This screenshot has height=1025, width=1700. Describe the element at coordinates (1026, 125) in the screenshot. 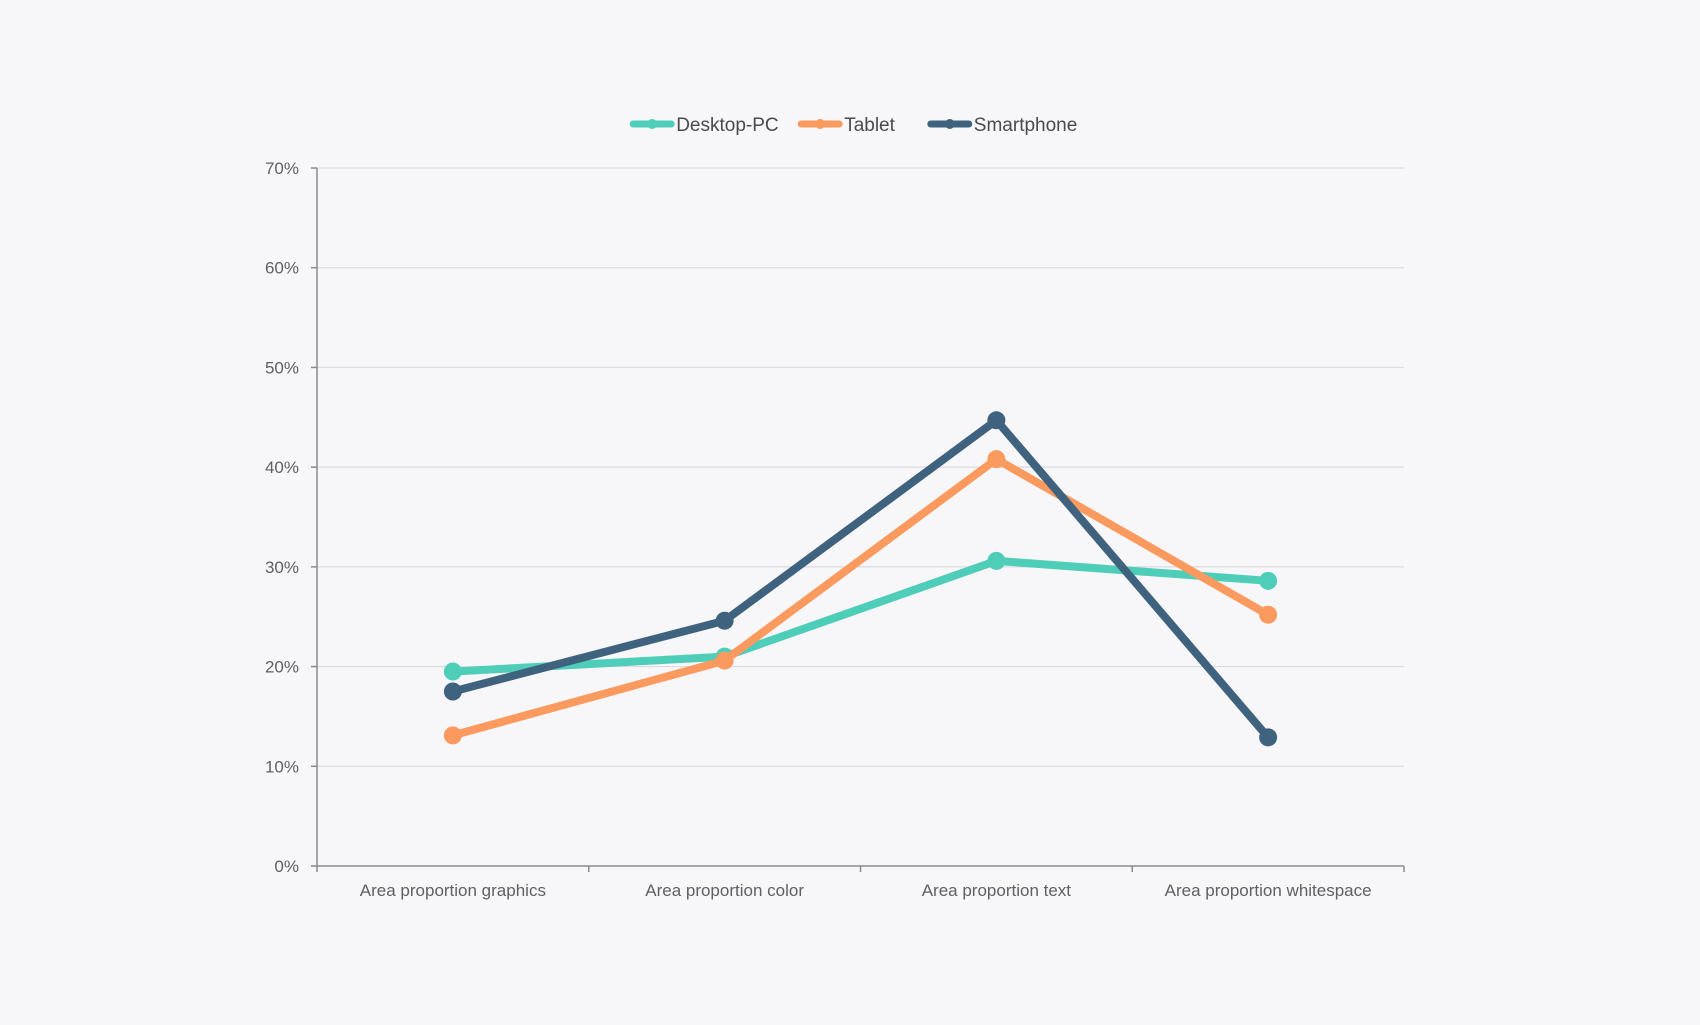

I see `legend-label: Smartphone` at that location.